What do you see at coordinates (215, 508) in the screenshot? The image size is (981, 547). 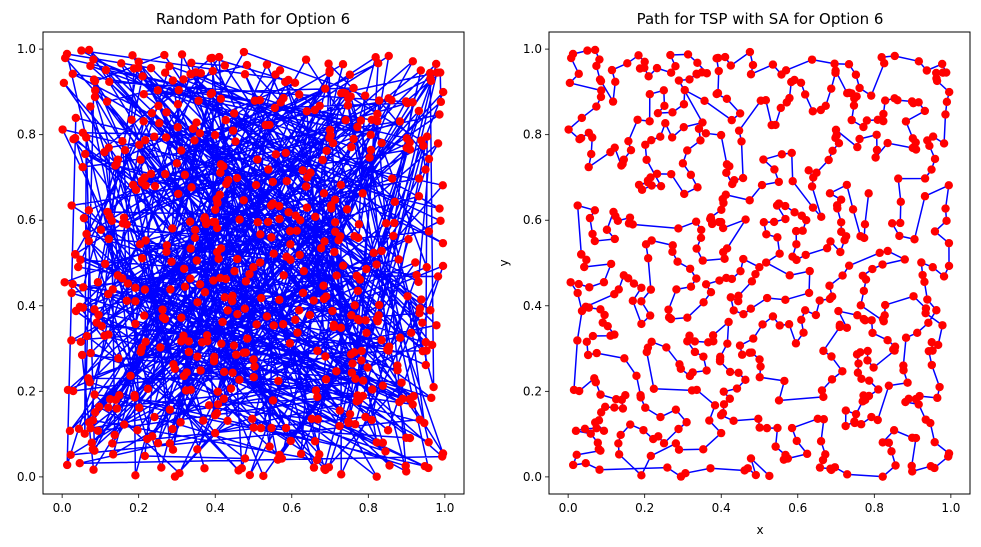 I see `left-x-tick-label: 0.4` at bounding box center [215, 508].